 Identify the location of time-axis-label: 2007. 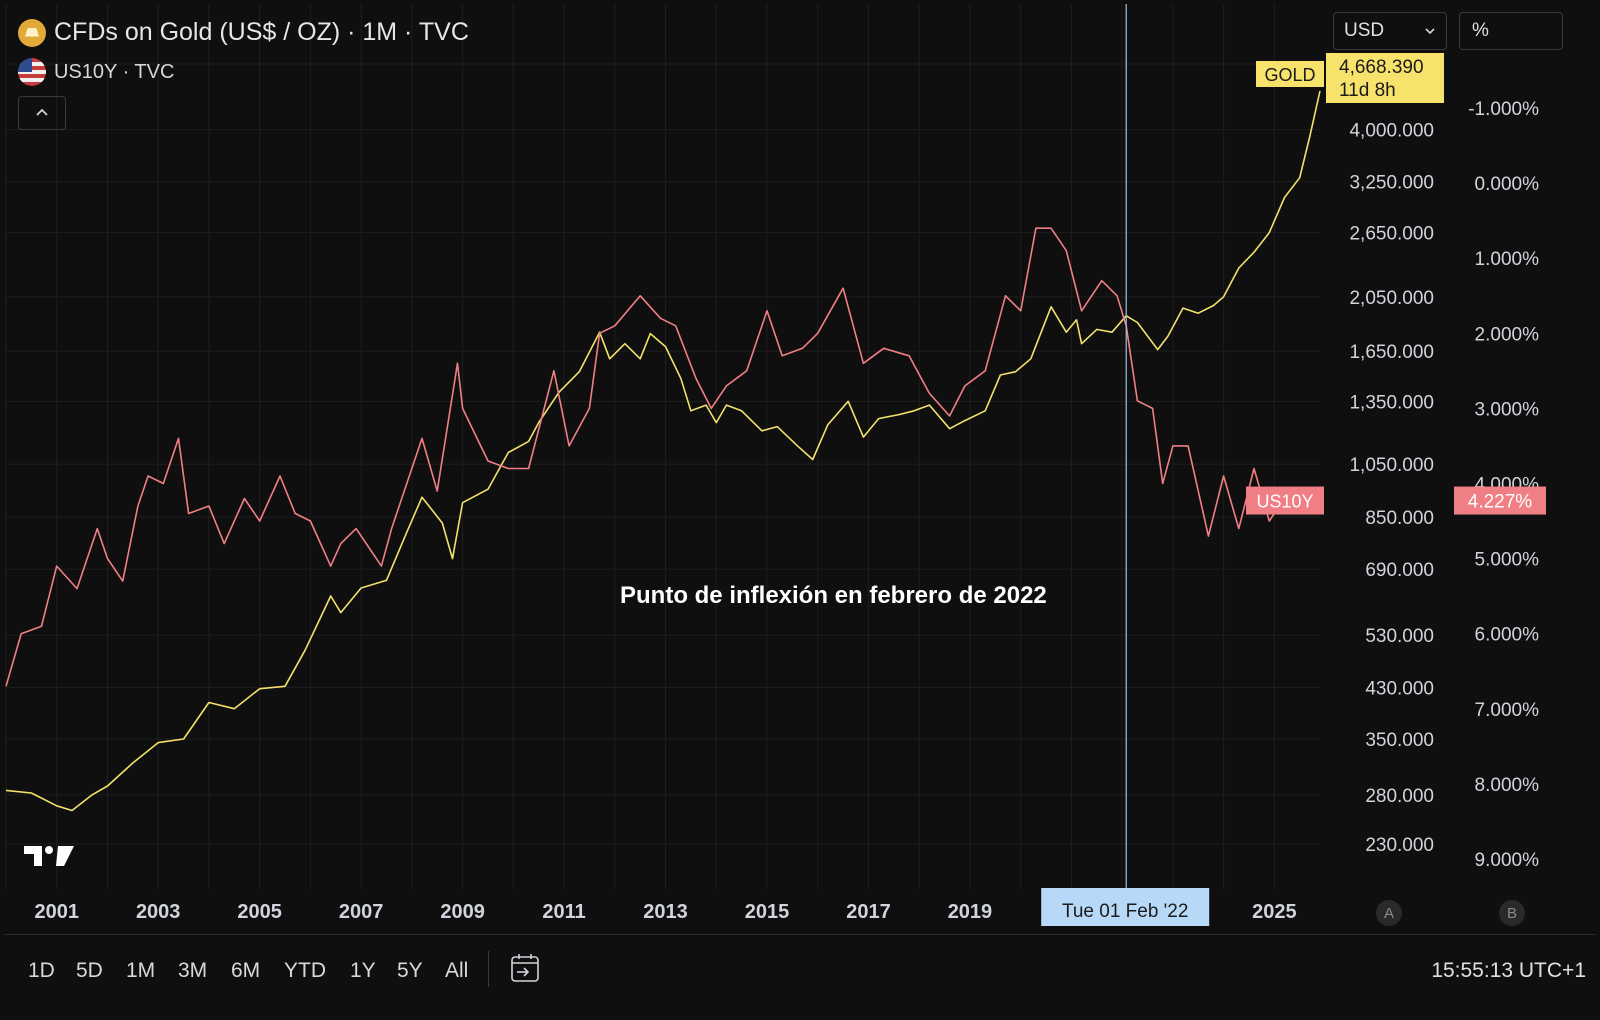
(361, 912).